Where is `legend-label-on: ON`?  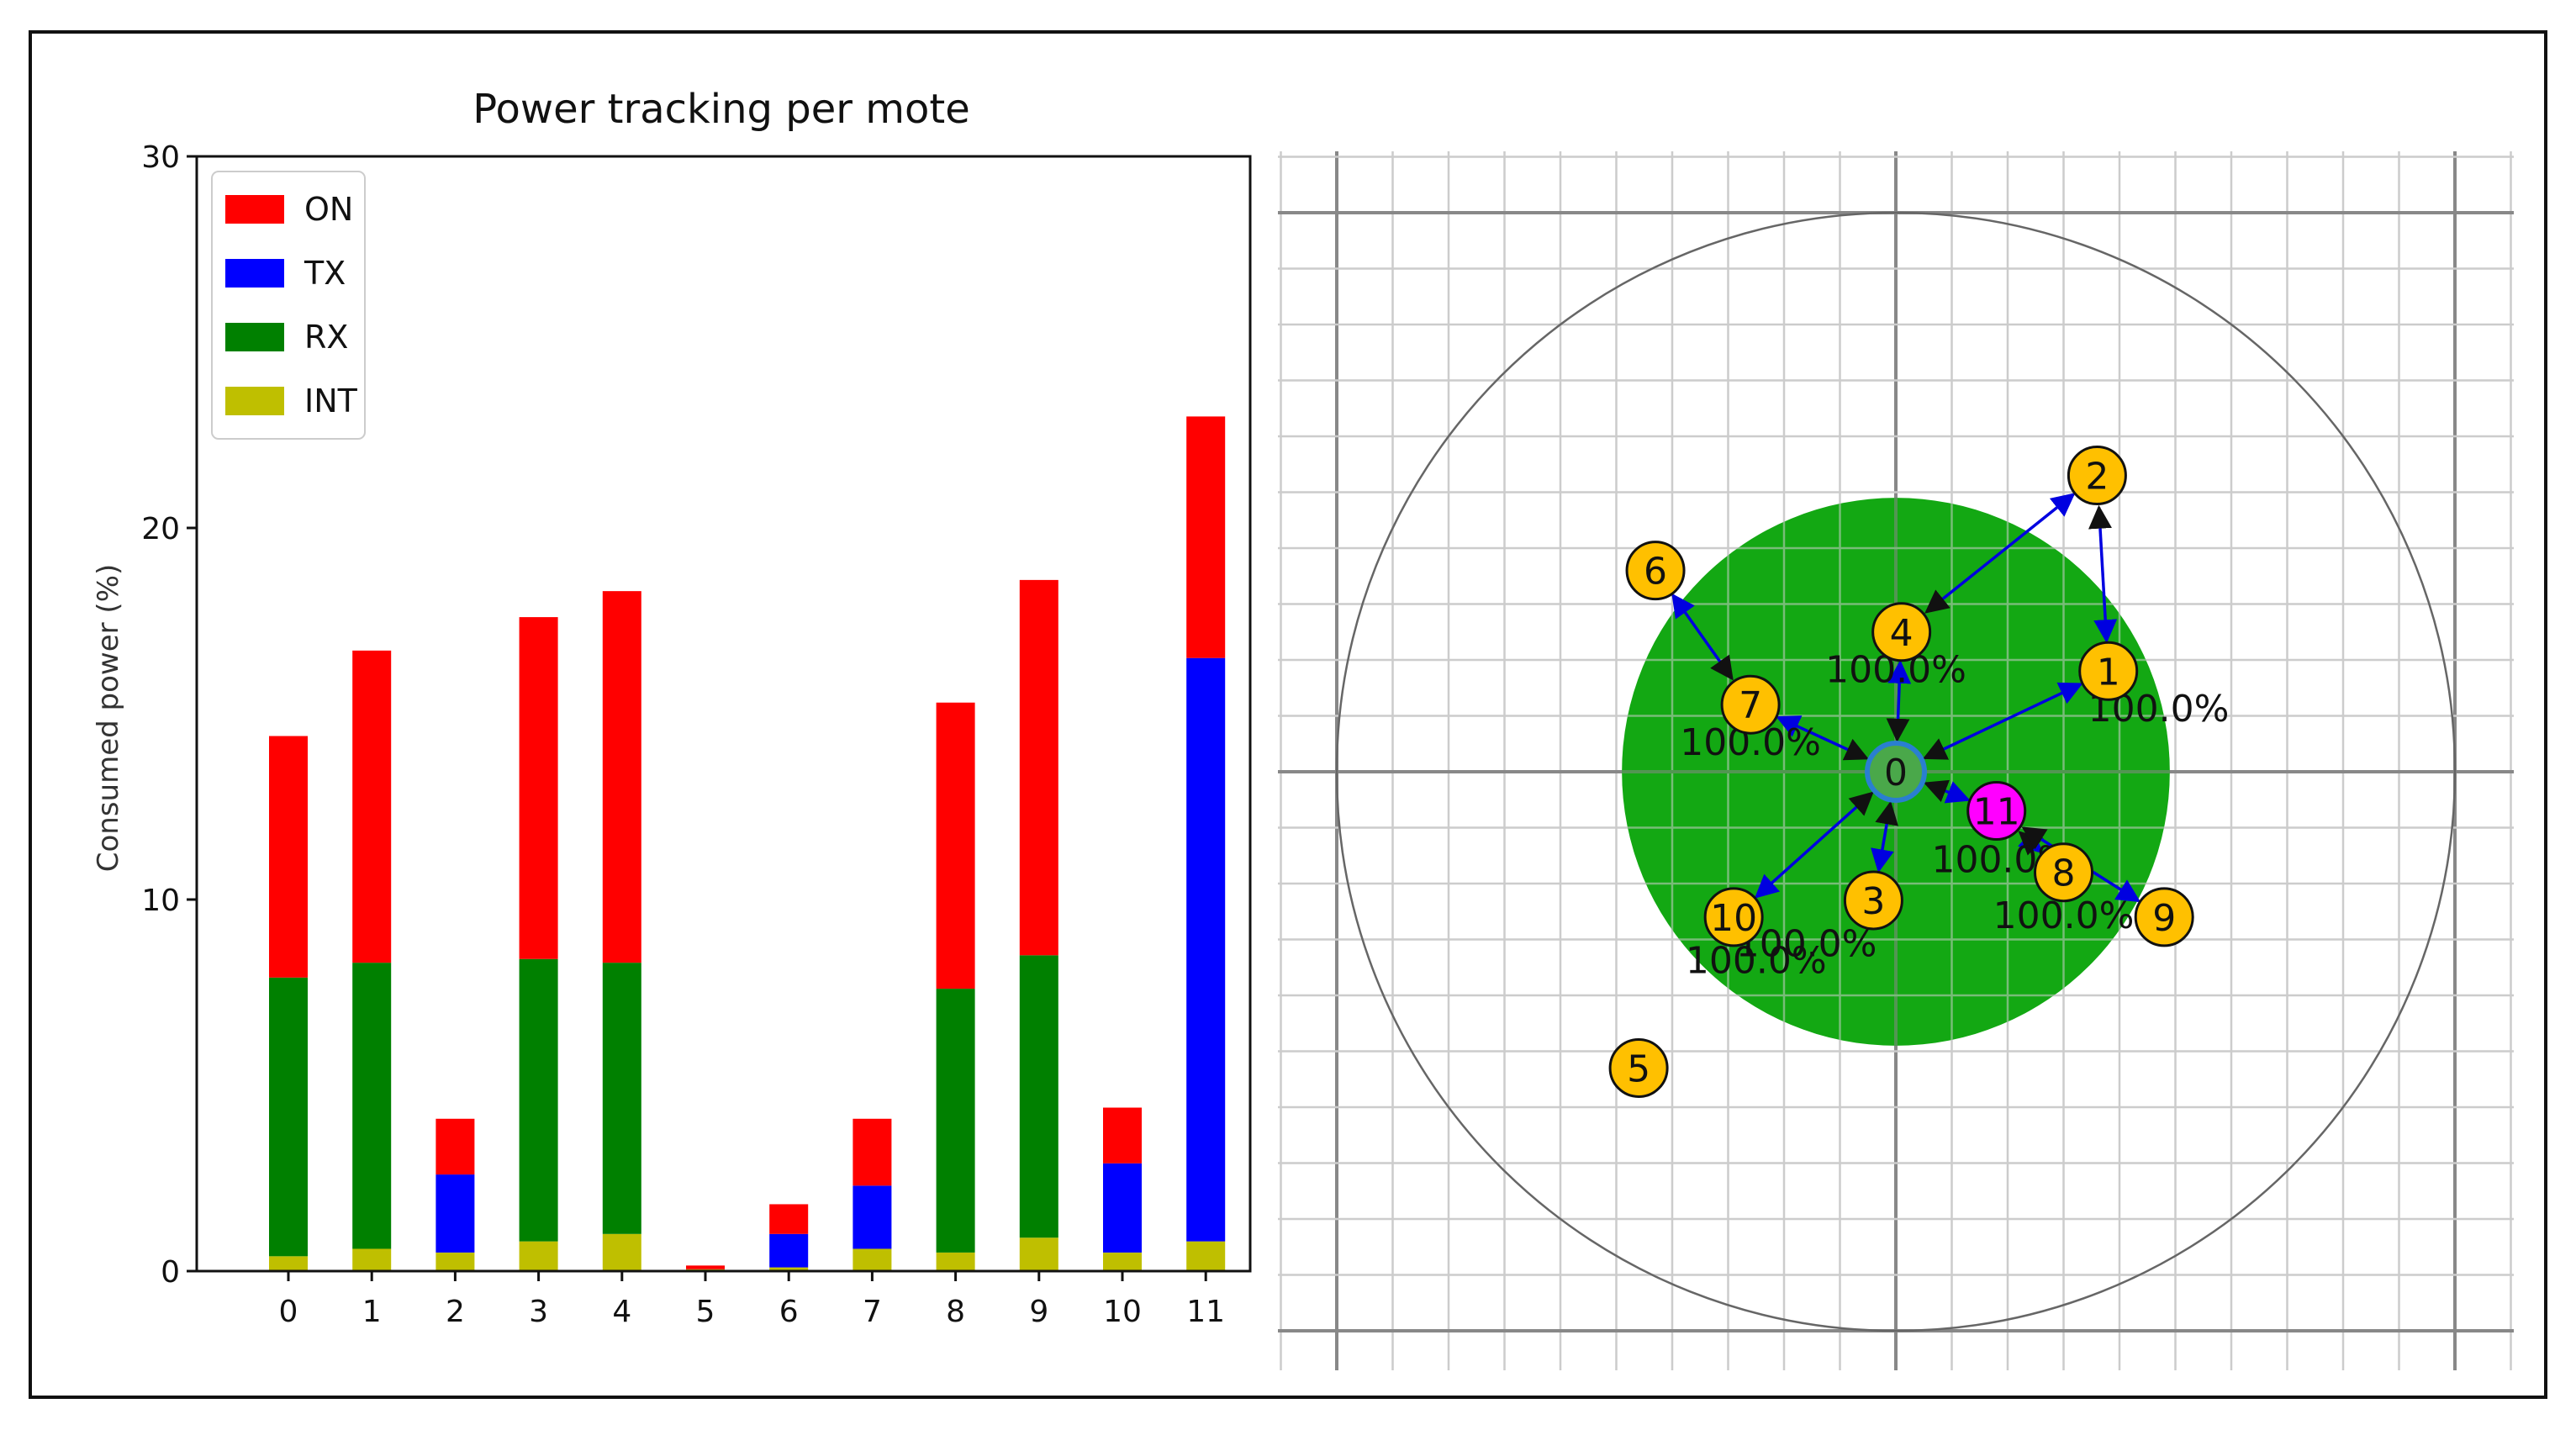
legend-label-on: ON is located at coordinates (328, 209).